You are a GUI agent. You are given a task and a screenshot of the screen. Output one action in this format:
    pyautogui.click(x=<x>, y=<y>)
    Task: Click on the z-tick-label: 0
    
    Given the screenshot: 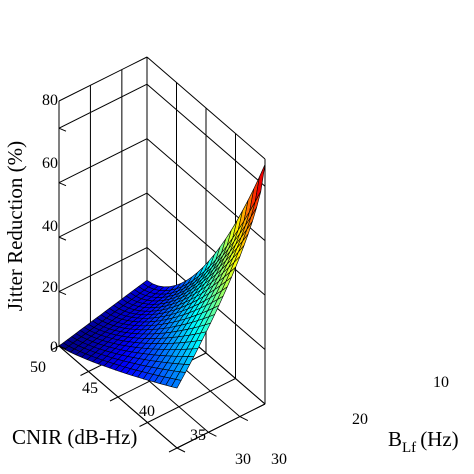 What is the action you would take?
    pyautogui.click(x=54, y=347)
    